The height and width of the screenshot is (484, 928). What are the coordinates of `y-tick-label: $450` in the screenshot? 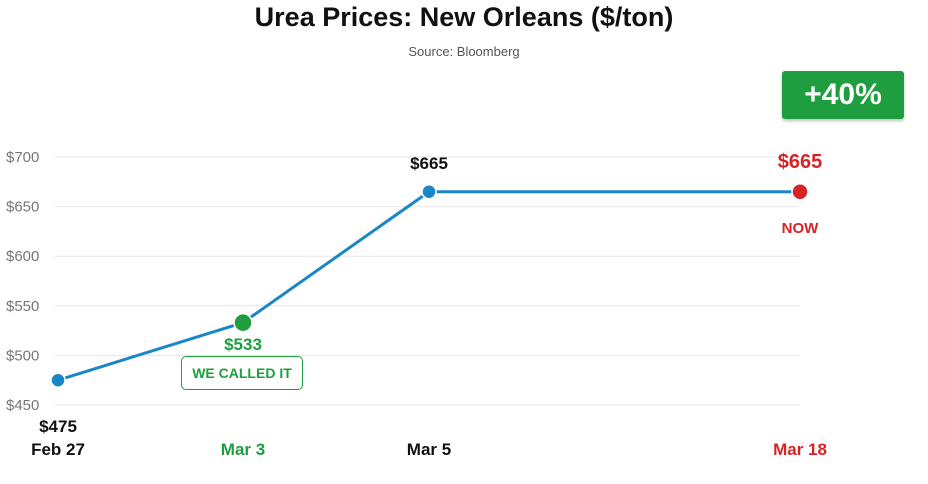 It's located at (22, 405).